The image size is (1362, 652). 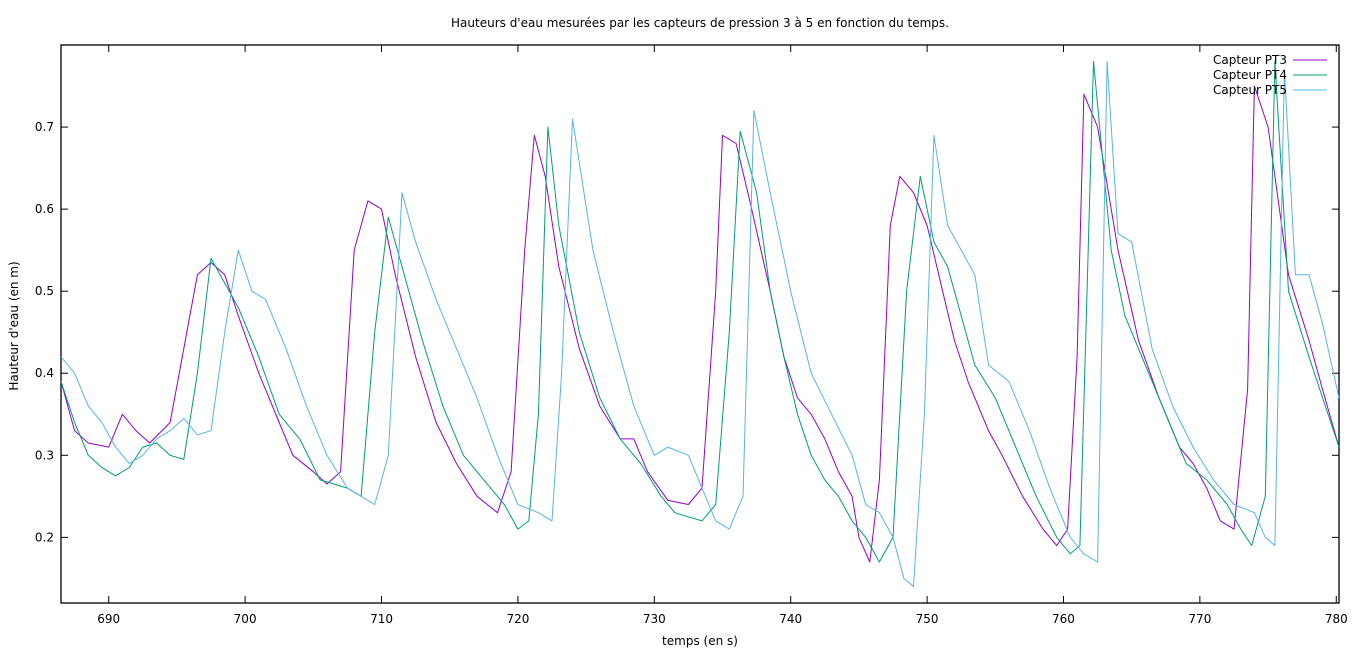 I want to click on x-tick-label: 780, so click(x=1336, y=619).